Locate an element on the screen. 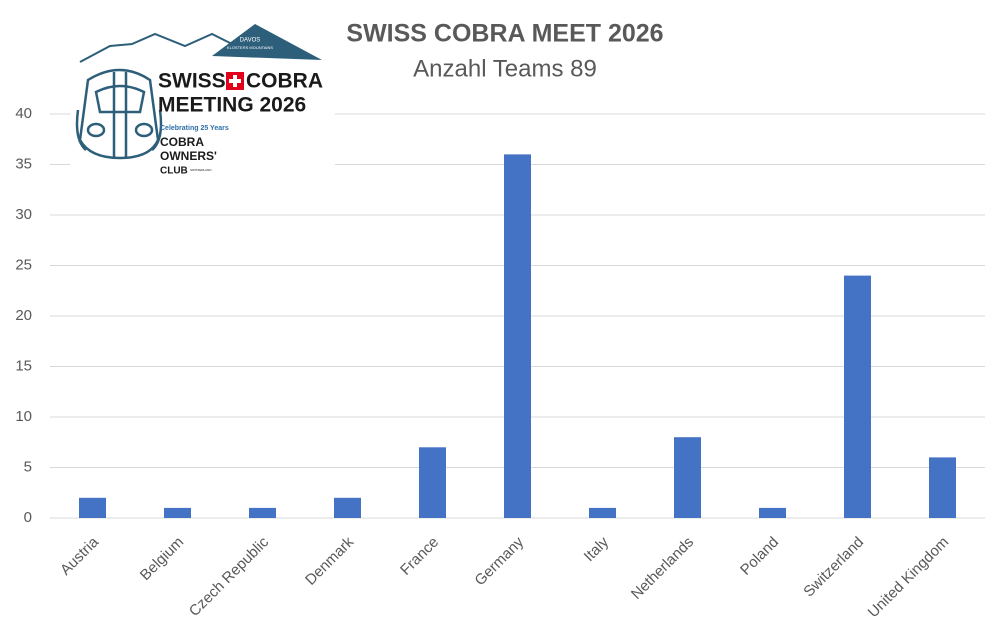  chart-title: SWISS COBRA MEET 2026 is located at coordinates (504, 34).